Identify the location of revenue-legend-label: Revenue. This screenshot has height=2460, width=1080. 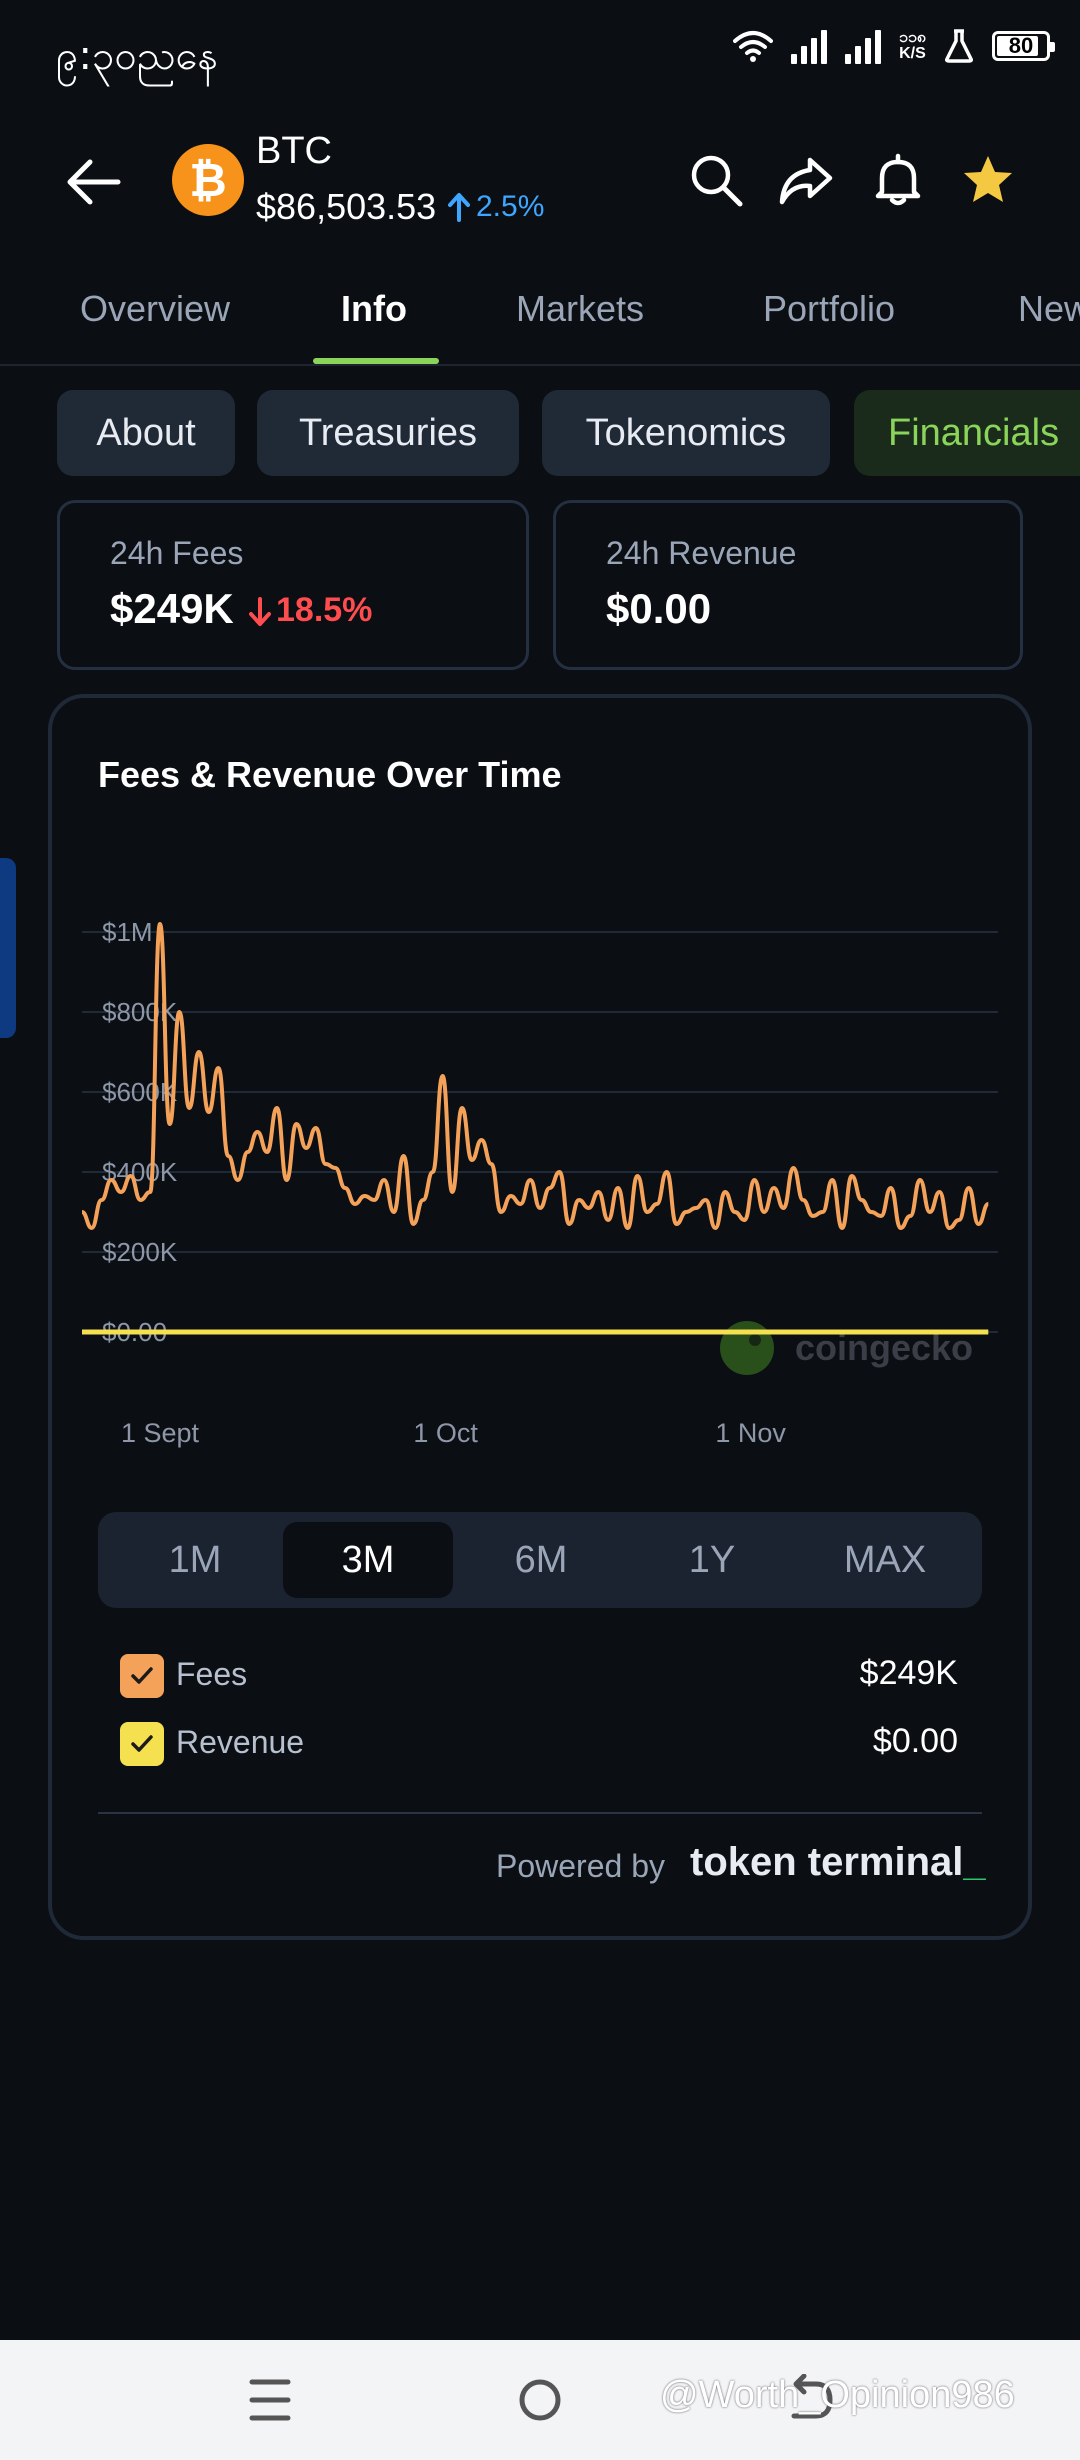
(240, 1742).